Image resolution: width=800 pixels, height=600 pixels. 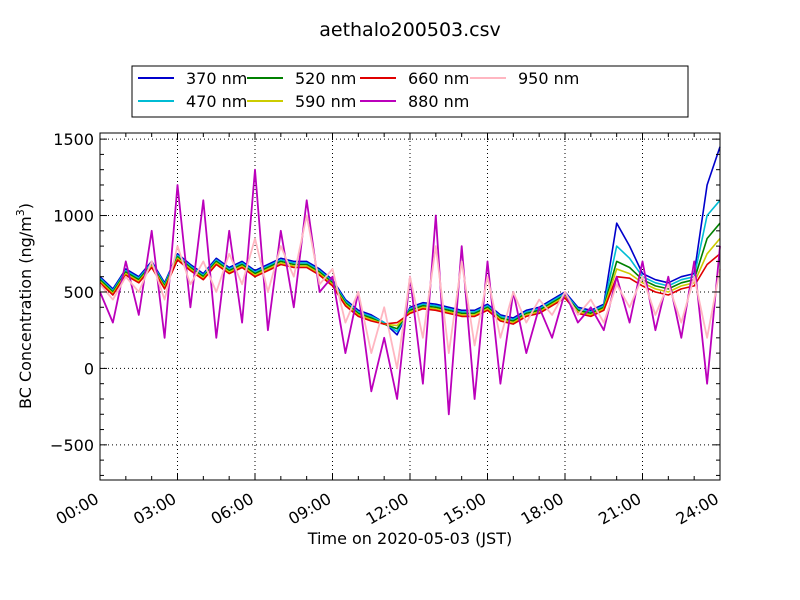 I want to click on legend-label: 950 nm, so click(x=548, y=78).